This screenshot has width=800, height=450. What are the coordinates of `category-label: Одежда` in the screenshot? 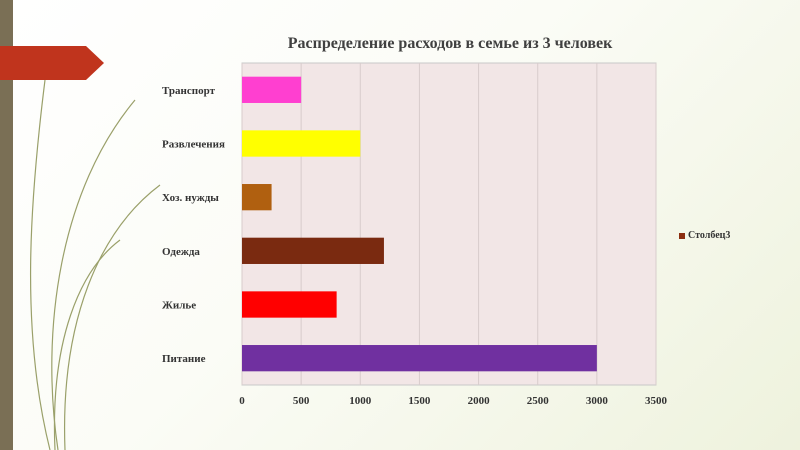 It's located at (181, 252).